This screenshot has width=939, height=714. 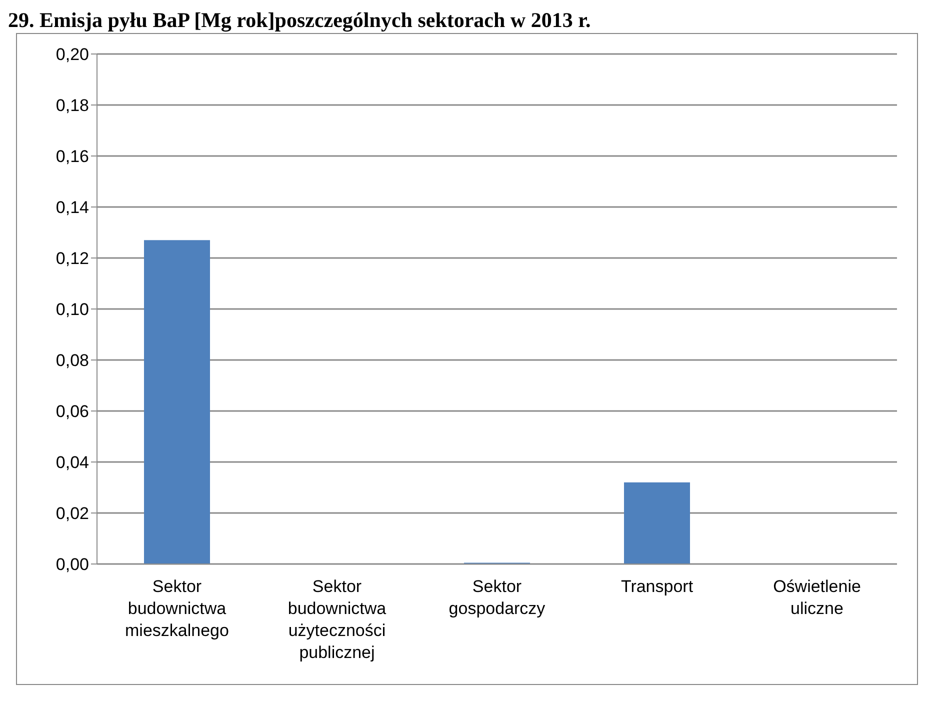 I want to click on y-tick-label: 0,16, so click(x=72, y=156).